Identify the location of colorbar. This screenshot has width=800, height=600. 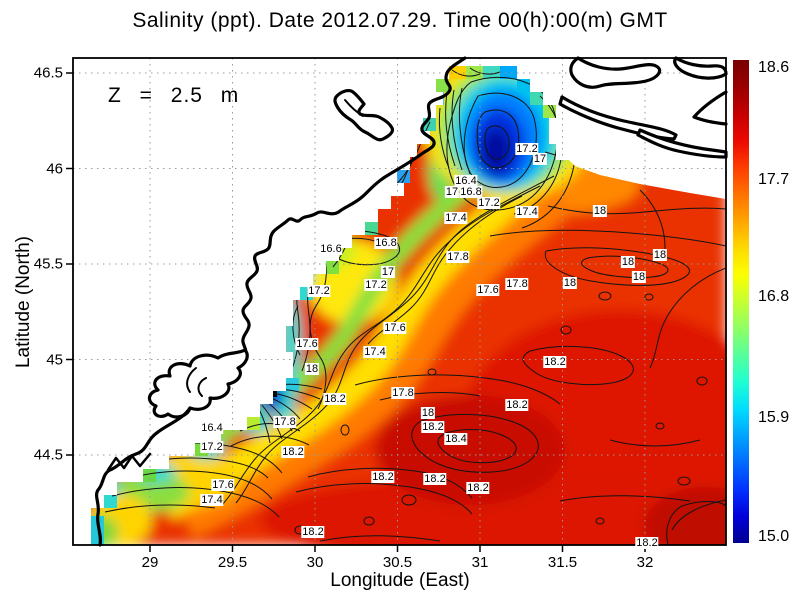
(741, 301).